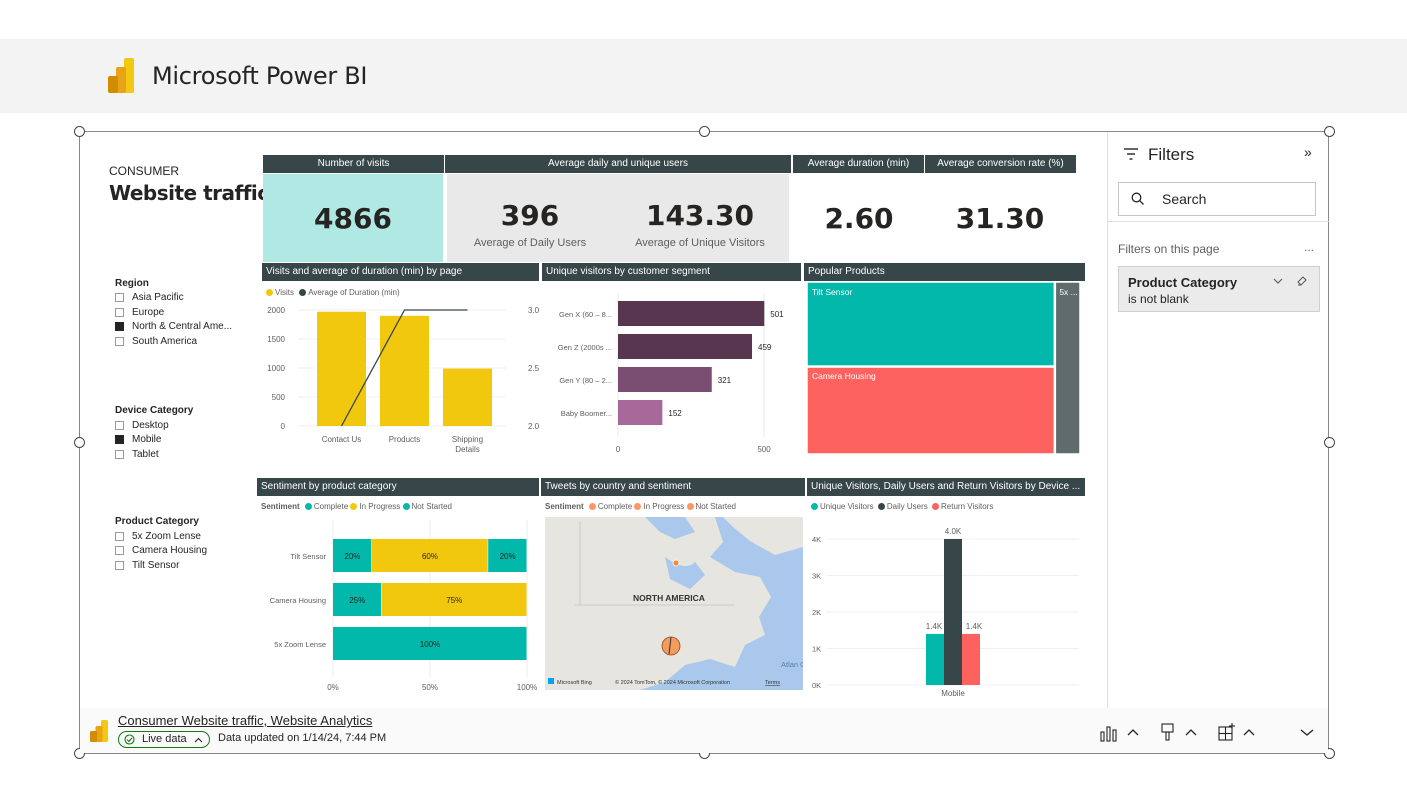 This screenshot has height=789, width=1407. Describe the element at coordinates (79, 442) in the screenshot. I see `resize-handle-left` at that location.